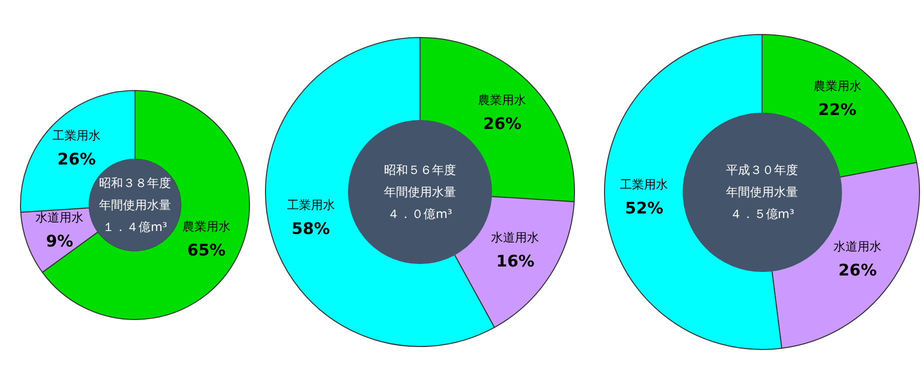 Image resolution: width=924 pixels, height=369 pixels. I want to click on data-label: 9%, so click(60, 240).